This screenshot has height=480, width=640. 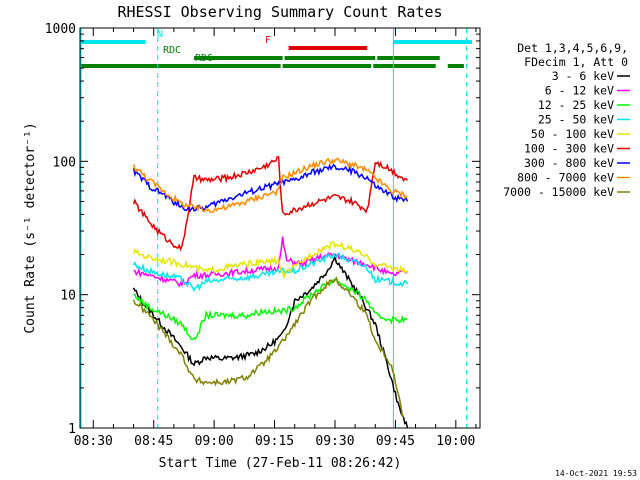 What do you see at coordinates (60, 29) in the screenshot?
I see `y-tick-label-3: 1000` at bounding box center [60, 29].